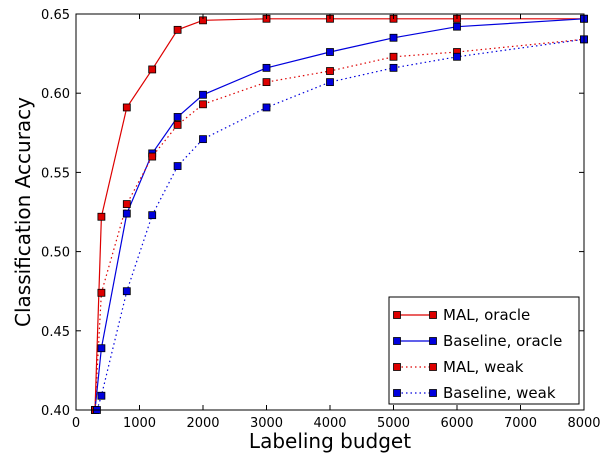 This screenshot has height=454, width=611. What do you see at coordinates (456, 423) in the screenshot?
I see `x-tick-label: 6000` at bounding box center [456, 423].